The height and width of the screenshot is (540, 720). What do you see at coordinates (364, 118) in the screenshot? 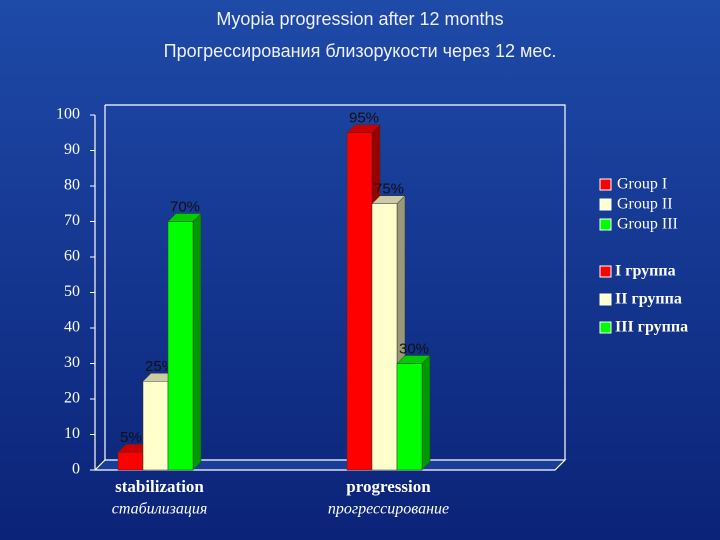
I see `value-label: 95%` at bounding box center [364, 118].